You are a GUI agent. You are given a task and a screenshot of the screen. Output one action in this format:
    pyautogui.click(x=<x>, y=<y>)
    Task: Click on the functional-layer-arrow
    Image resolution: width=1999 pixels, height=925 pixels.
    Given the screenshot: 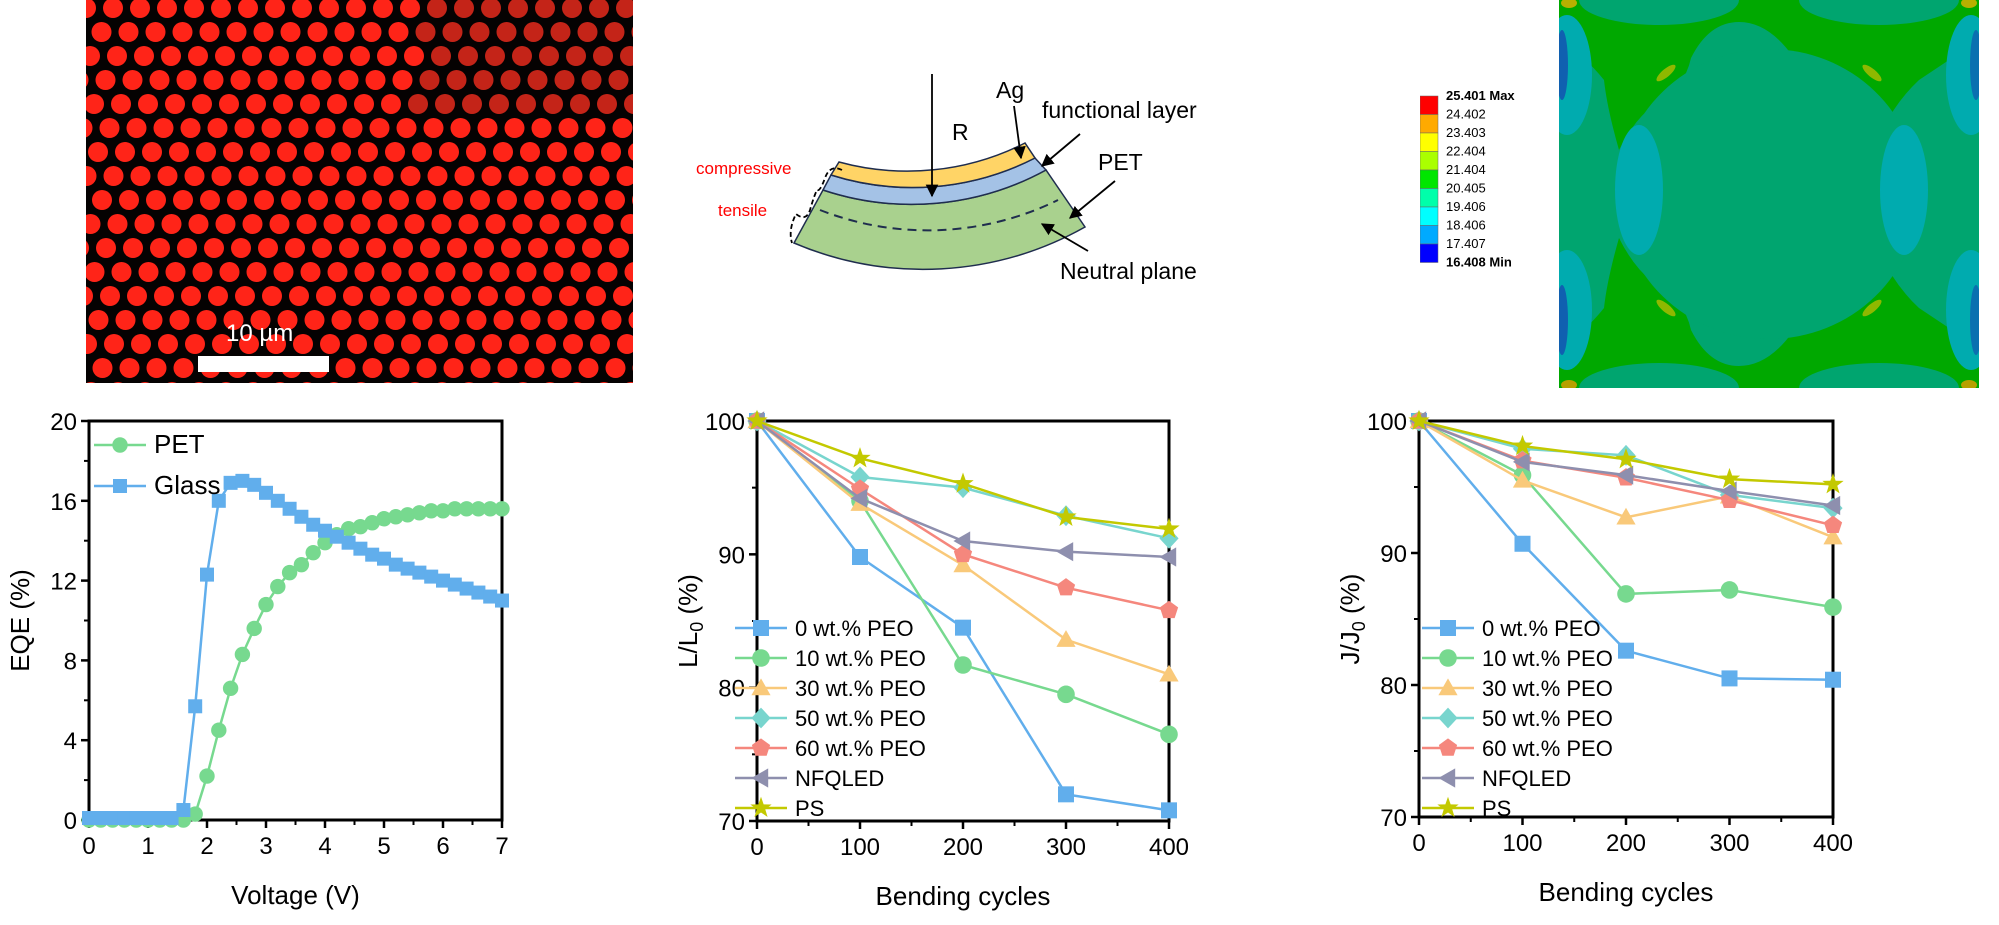 What is the action you would take?
    pyautogui.click(x=1061, y=150)
    